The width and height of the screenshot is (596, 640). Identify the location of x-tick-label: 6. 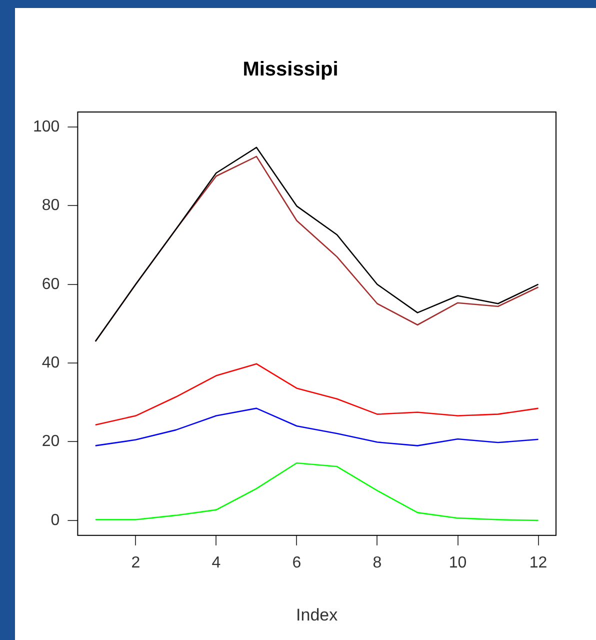
(297, 563).